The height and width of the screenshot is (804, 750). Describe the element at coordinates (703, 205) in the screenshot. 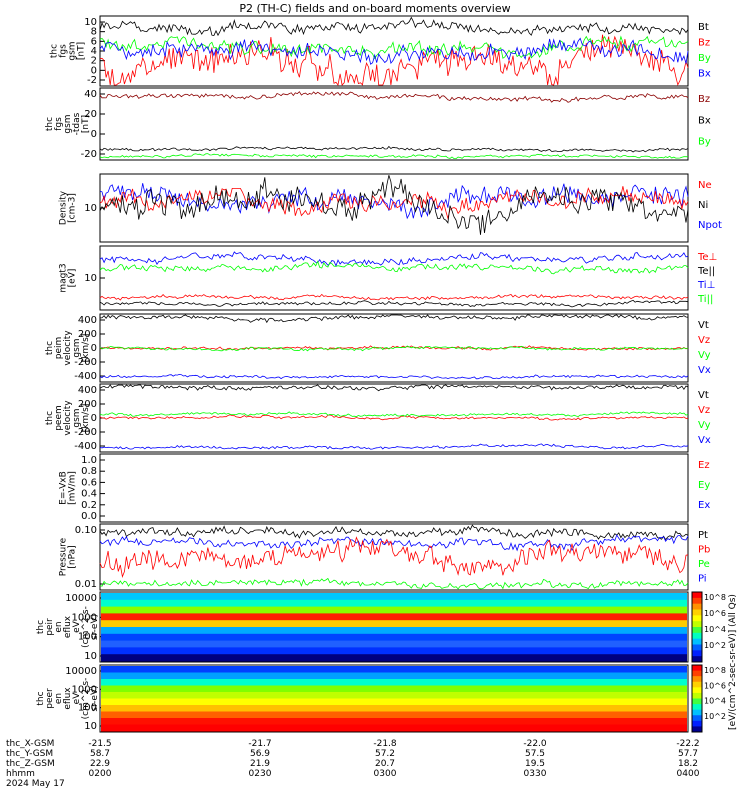

I see `panel-2-legend-Ni: Ni` at that location.